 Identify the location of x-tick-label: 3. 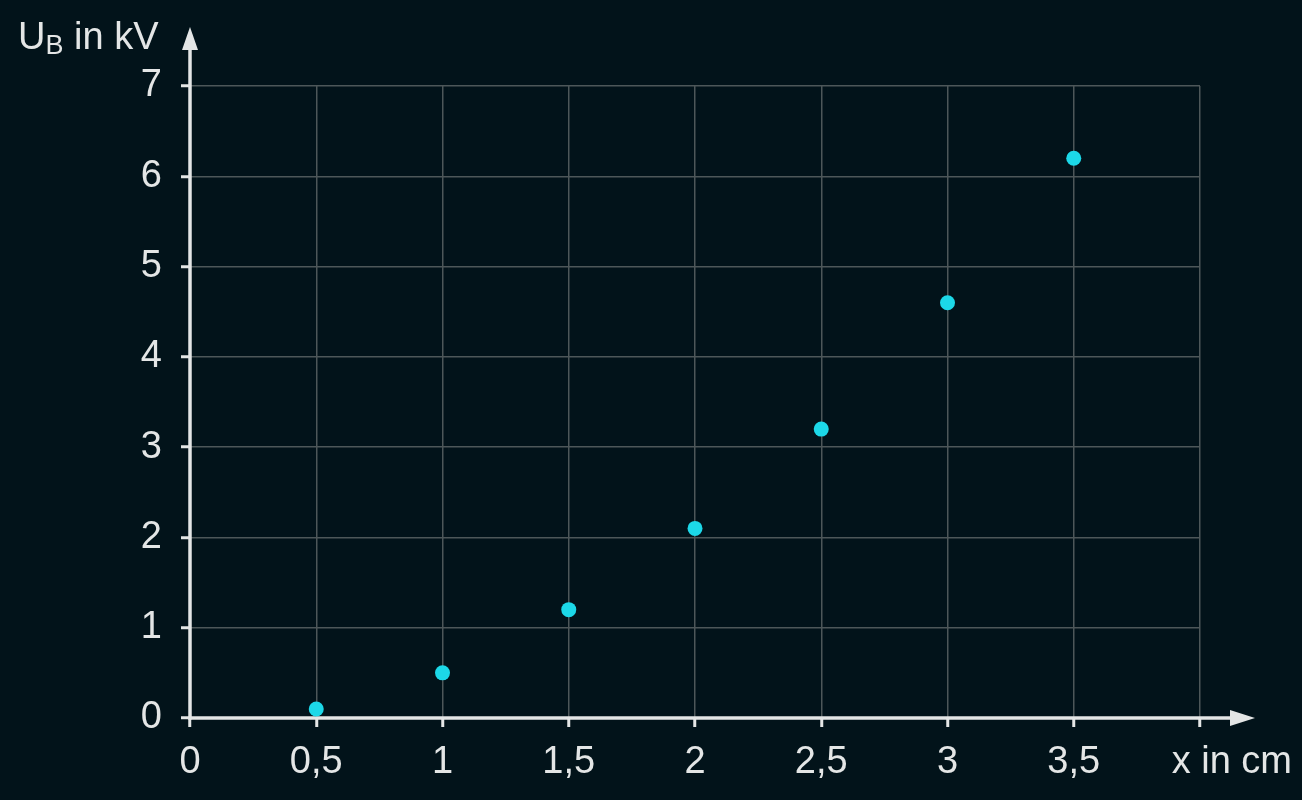
(947, 760).